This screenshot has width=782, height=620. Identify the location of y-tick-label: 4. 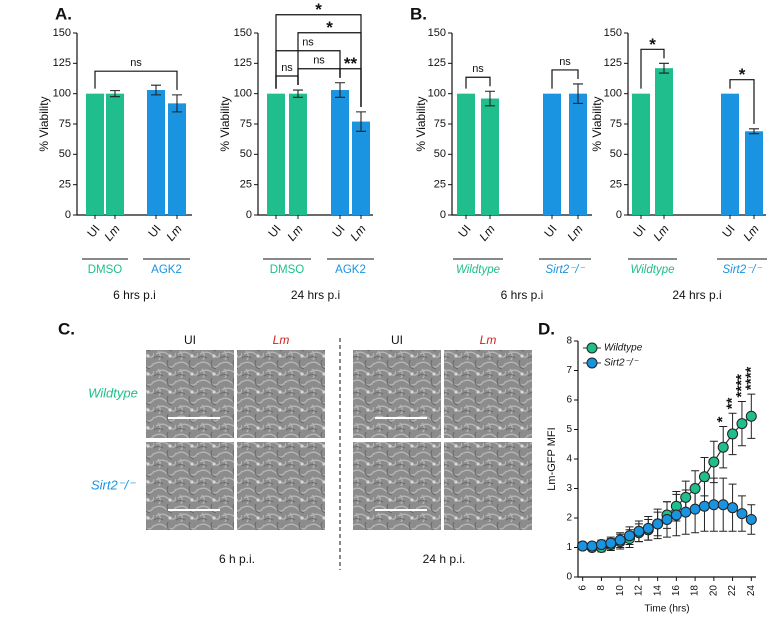
(569, 459).